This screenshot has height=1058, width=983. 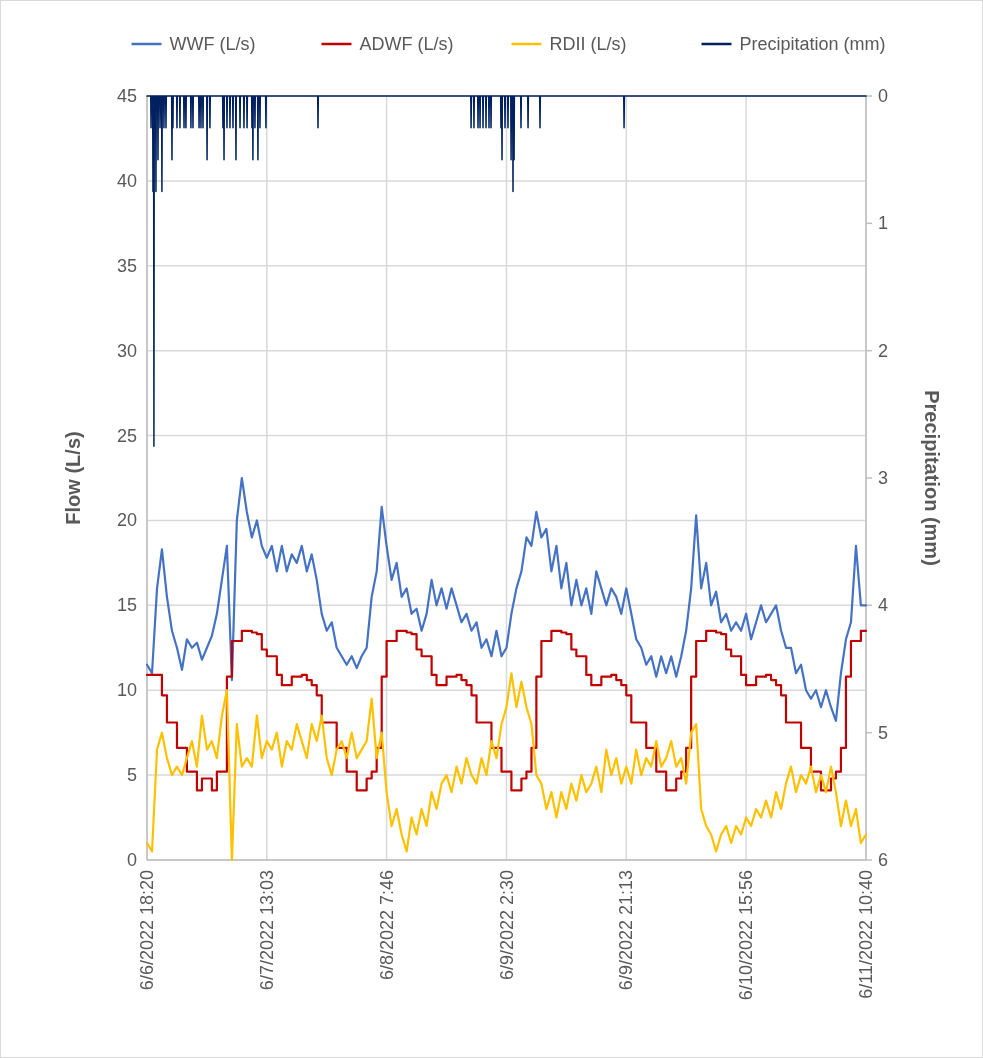 What do you see at coordinates (126, 435) in the screenshot?
I see `y-tick-label: 25` at bounding box center [126, 435].